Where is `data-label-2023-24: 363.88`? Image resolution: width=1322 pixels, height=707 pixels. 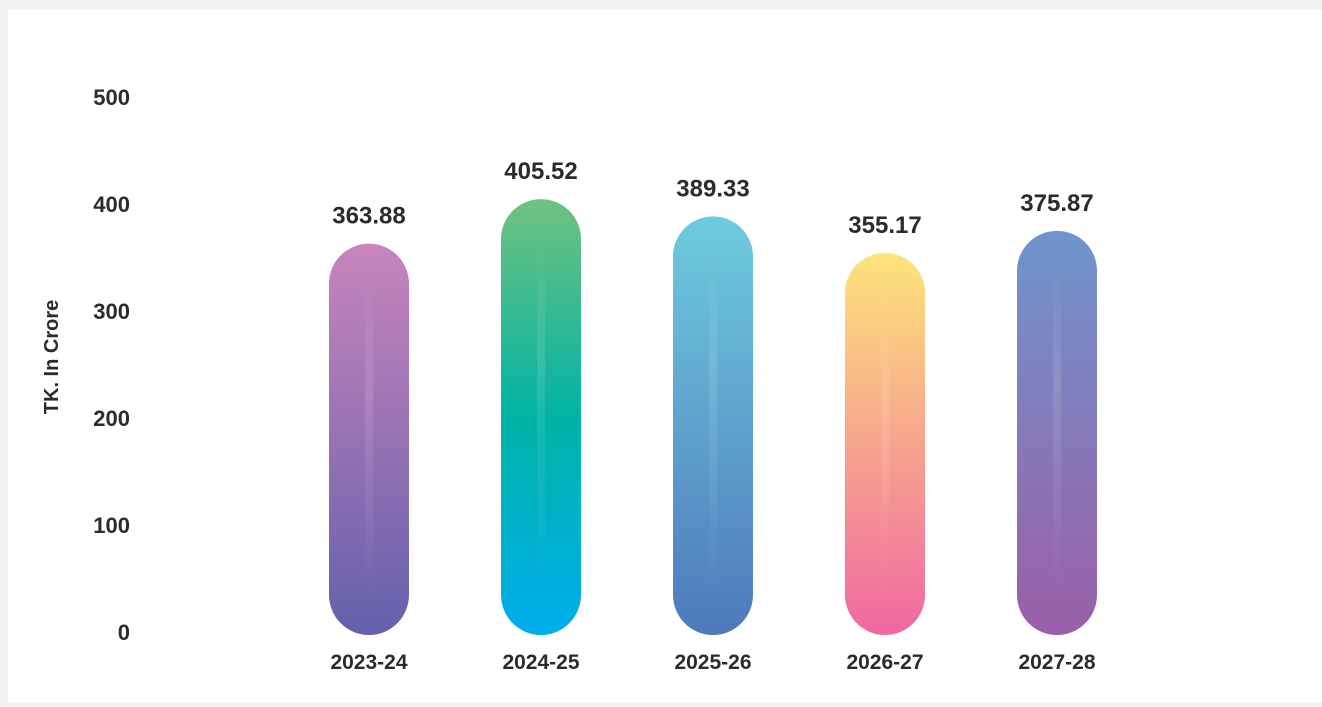 data-label-2023-24: 363.88 is located at coordinates (368, 216).